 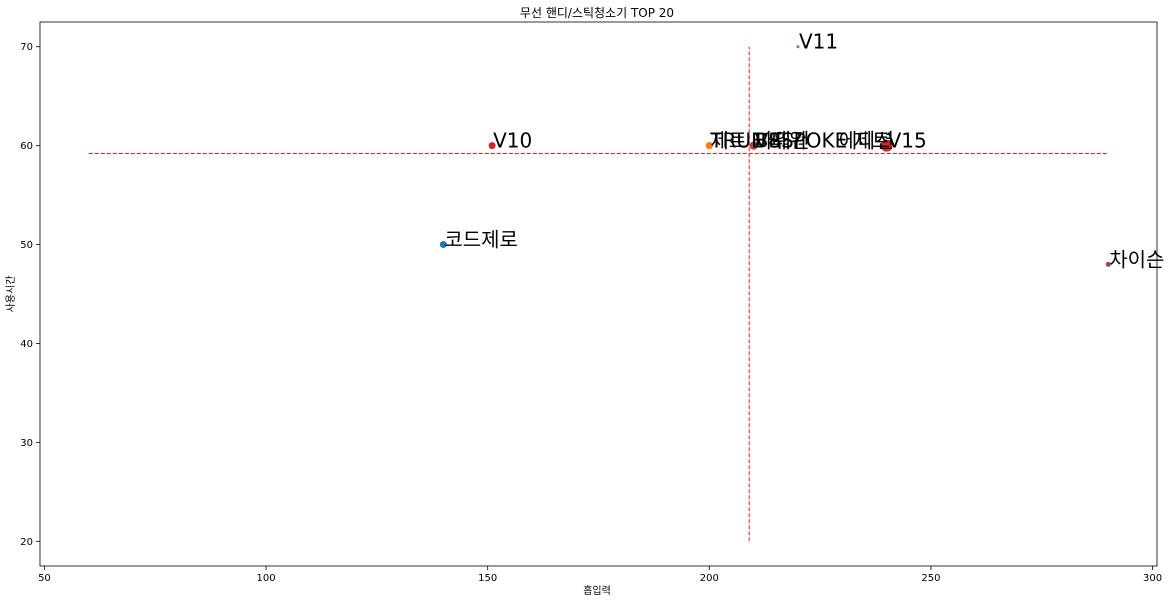 I want to click on point-label: V11, so click(x=818, y=42).